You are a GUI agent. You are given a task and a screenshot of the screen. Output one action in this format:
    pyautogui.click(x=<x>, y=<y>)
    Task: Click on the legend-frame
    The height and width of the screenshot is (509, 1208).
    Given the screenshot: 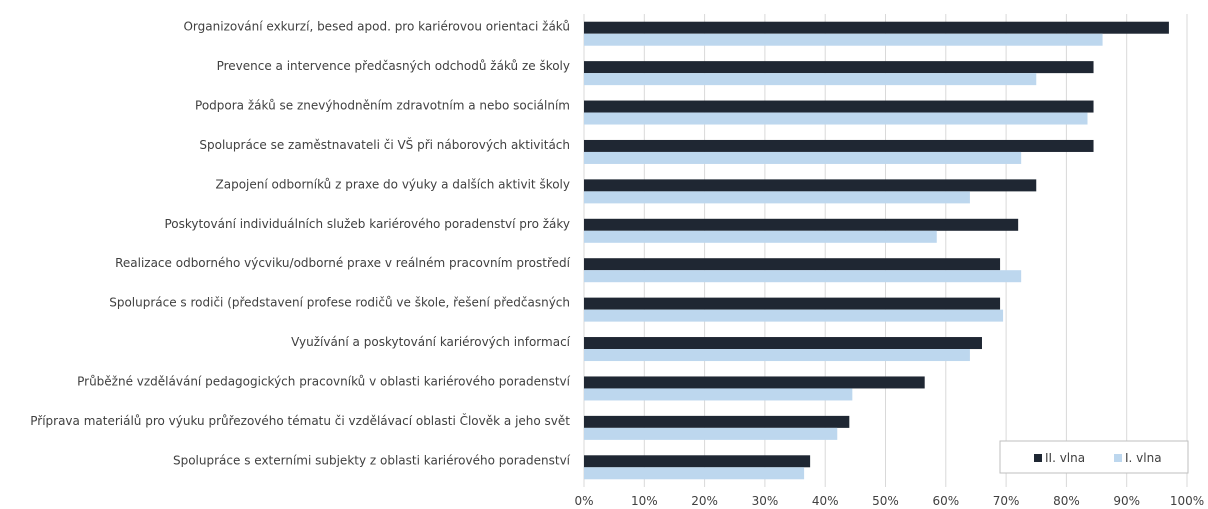 What is the action you would take?
    pyautogui.click(x=1094, y=457)
    